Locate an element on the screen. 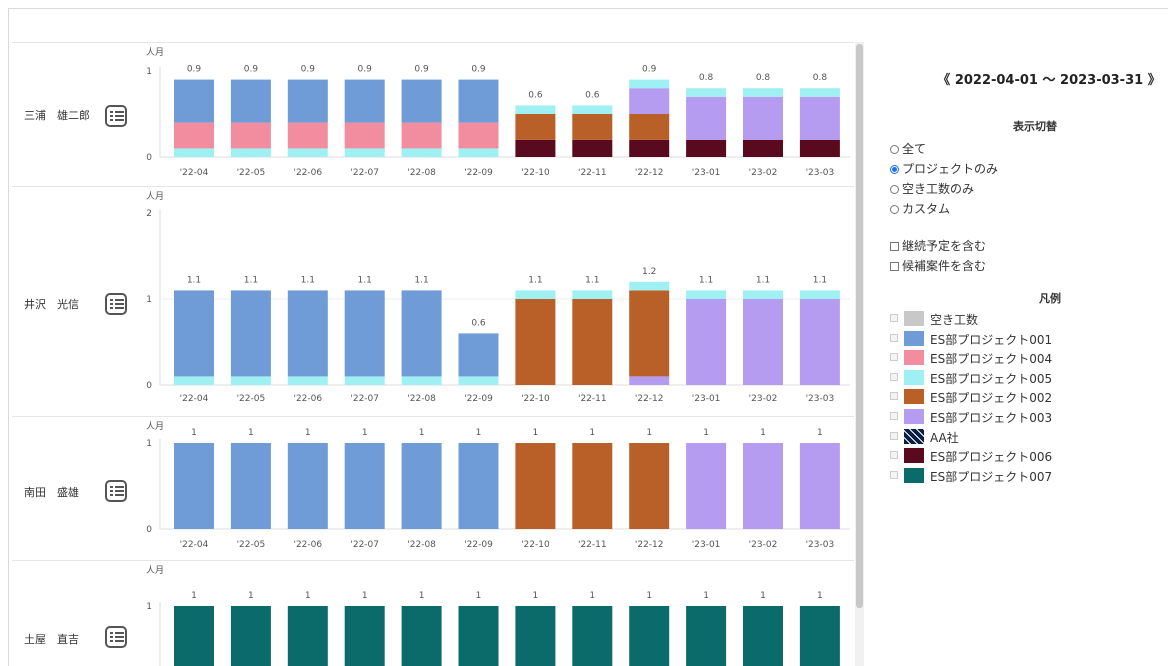  y-tick-label: 1 is located at coordinates (149, 300).